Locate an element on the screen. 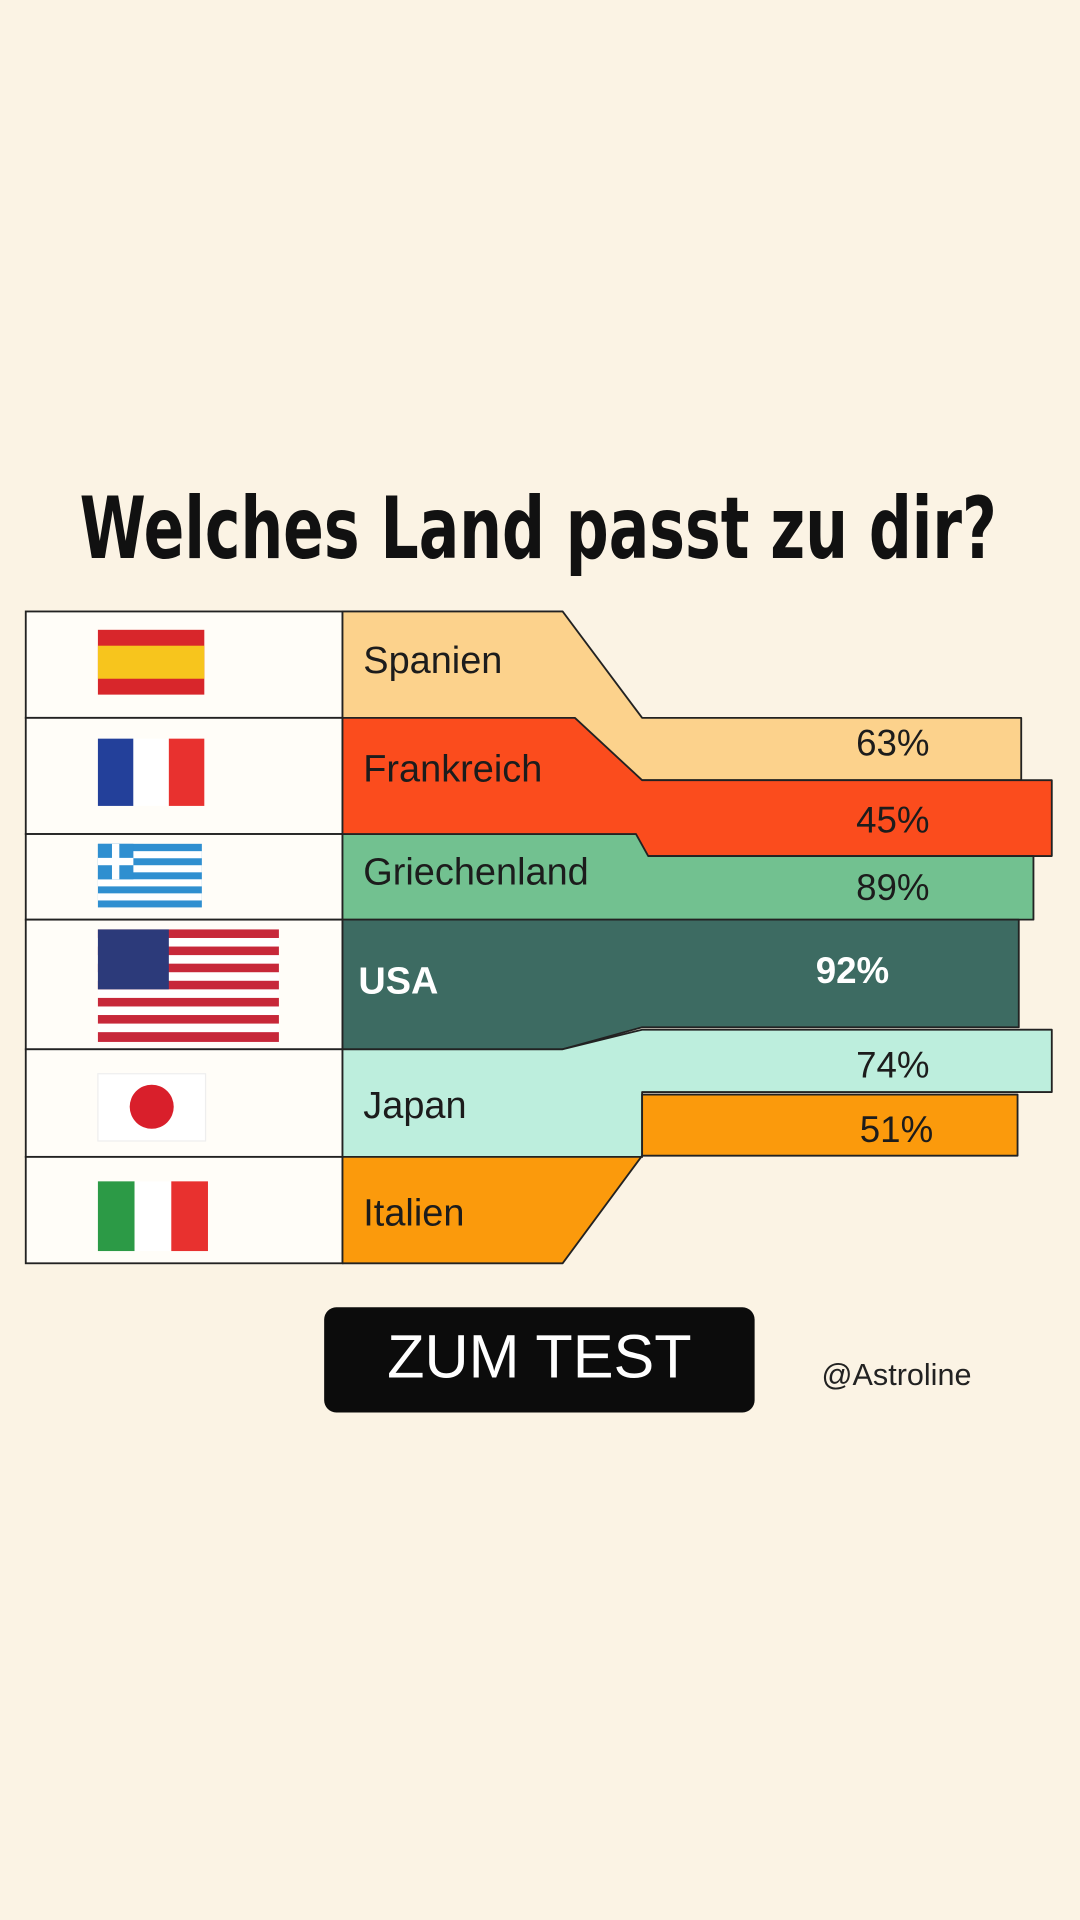 This screenshot has width=1080, height=1920. flag-greece is located at coordinates (149, 875).